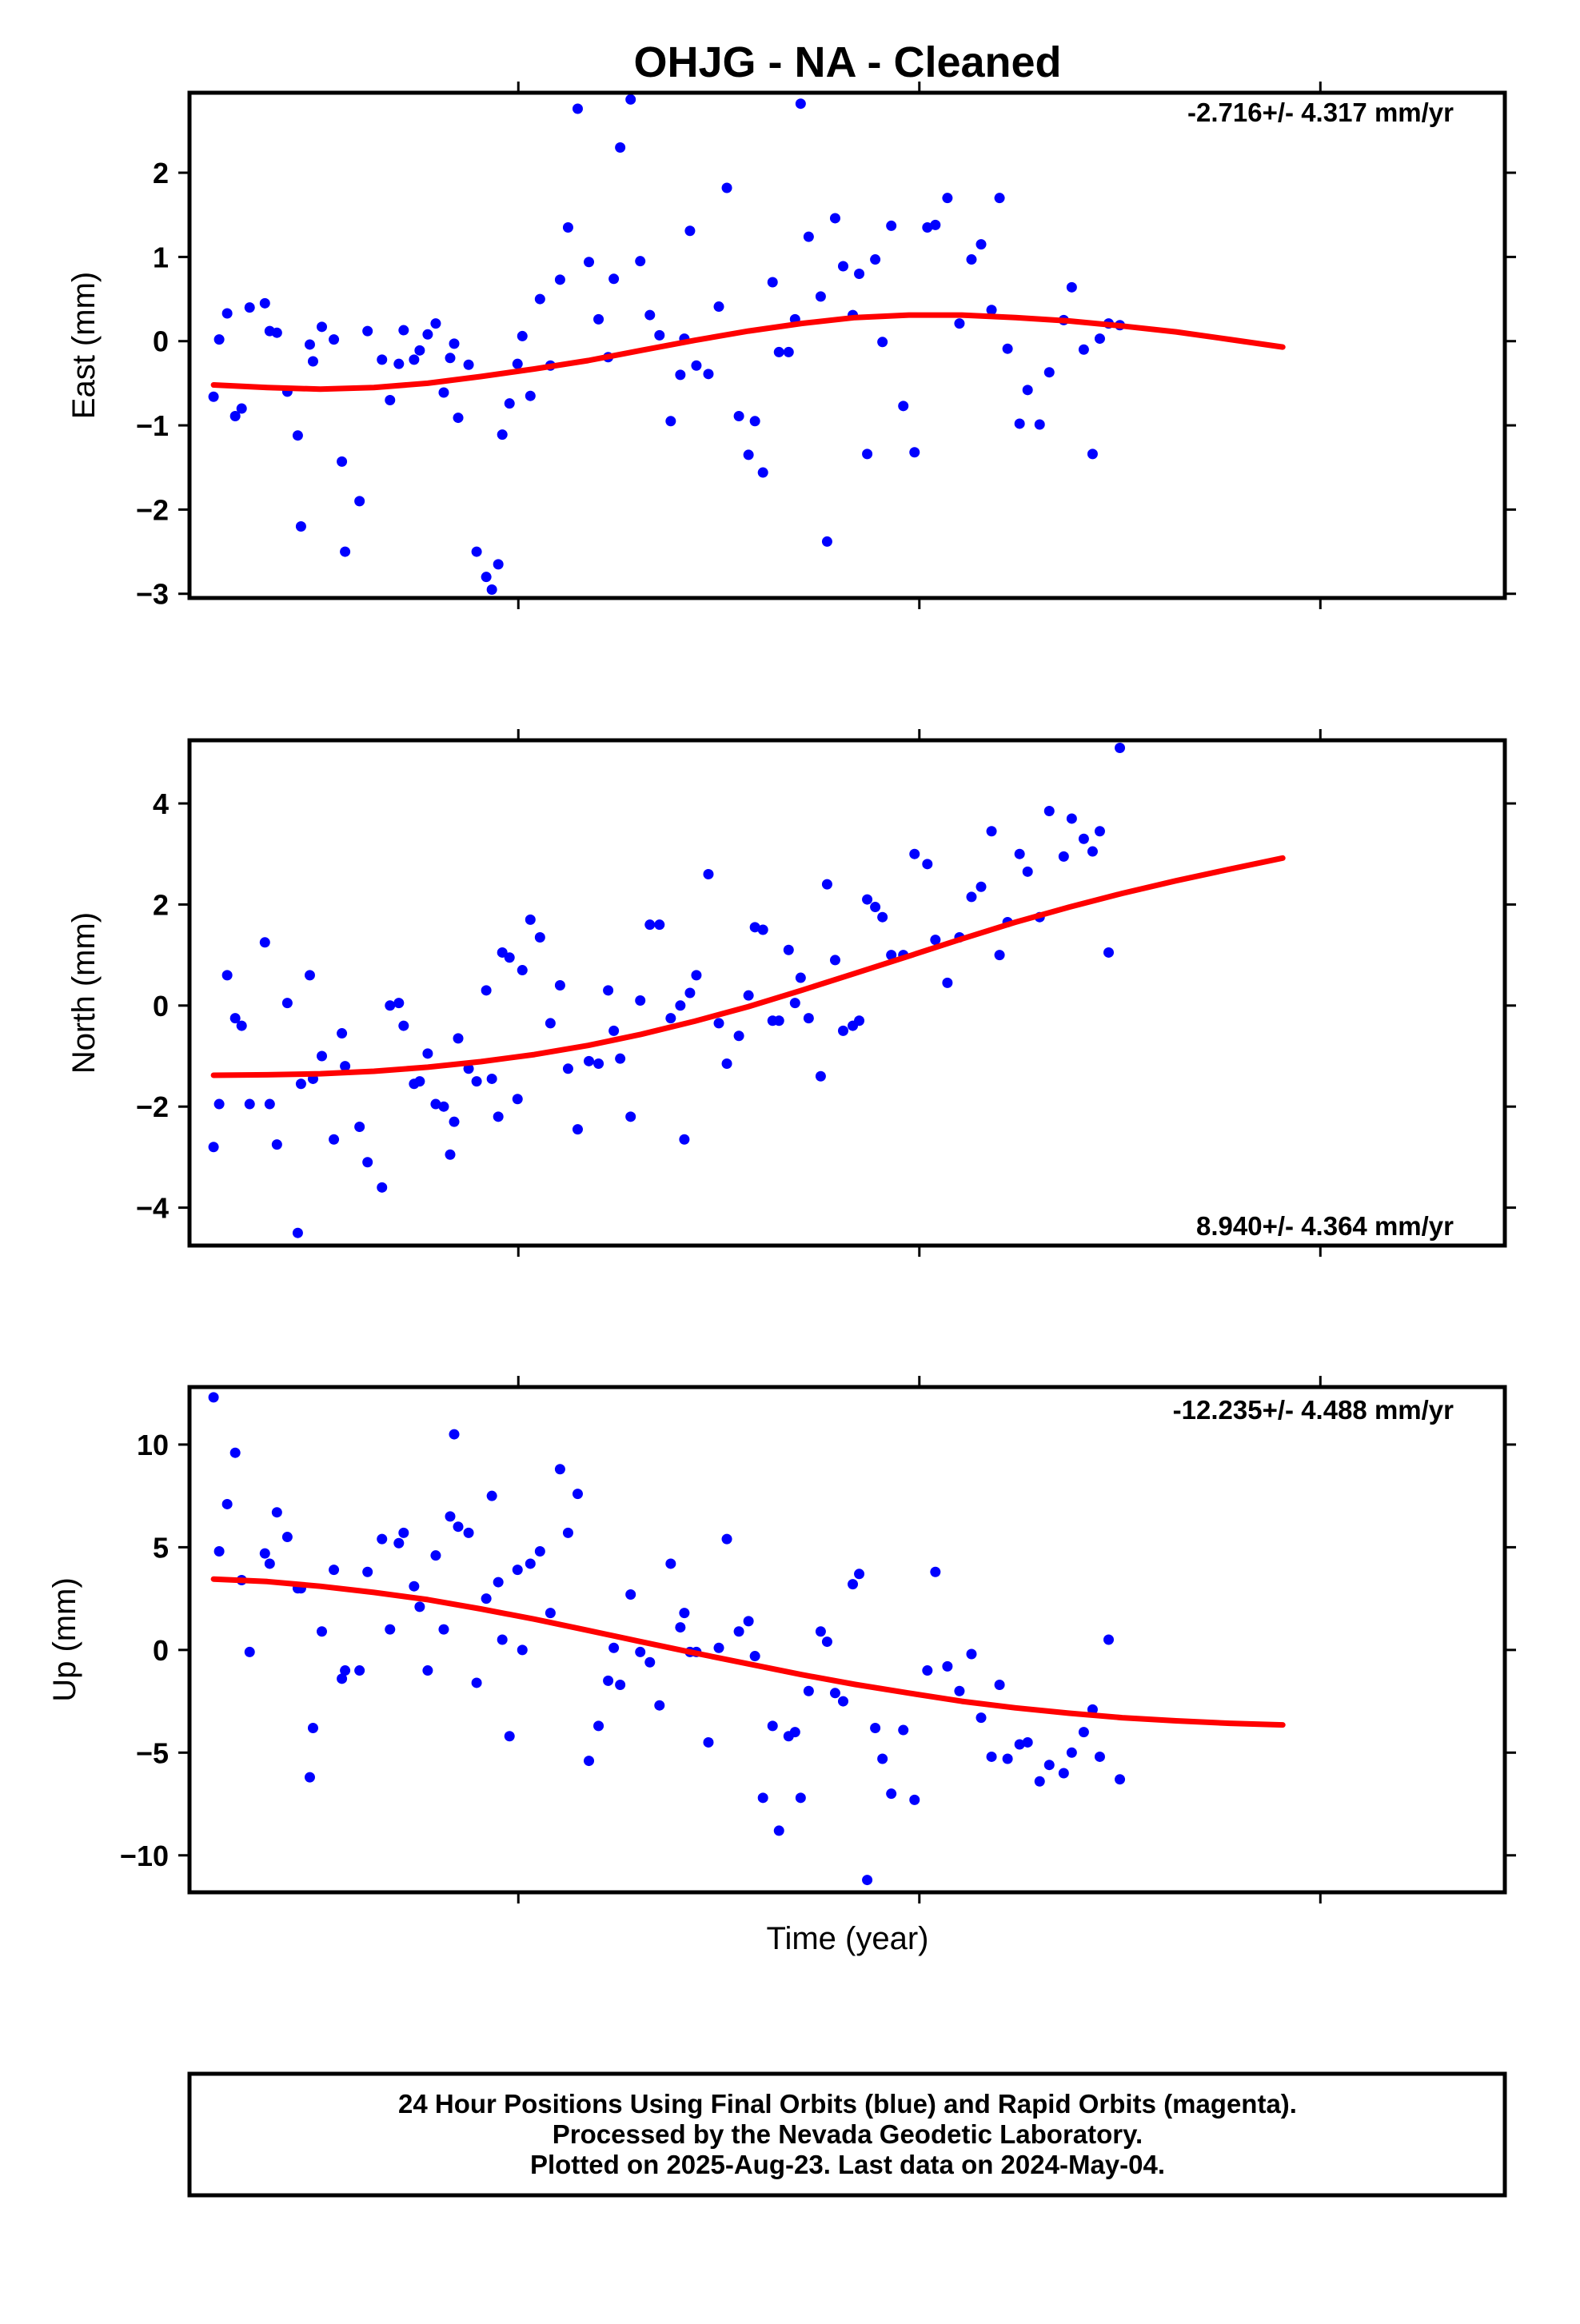 This screenshot has width=1580, height=2324. Describe the element at coordinates (84, 993) in the screenshot. I see `y-axis-label: North (mm)` at that location.